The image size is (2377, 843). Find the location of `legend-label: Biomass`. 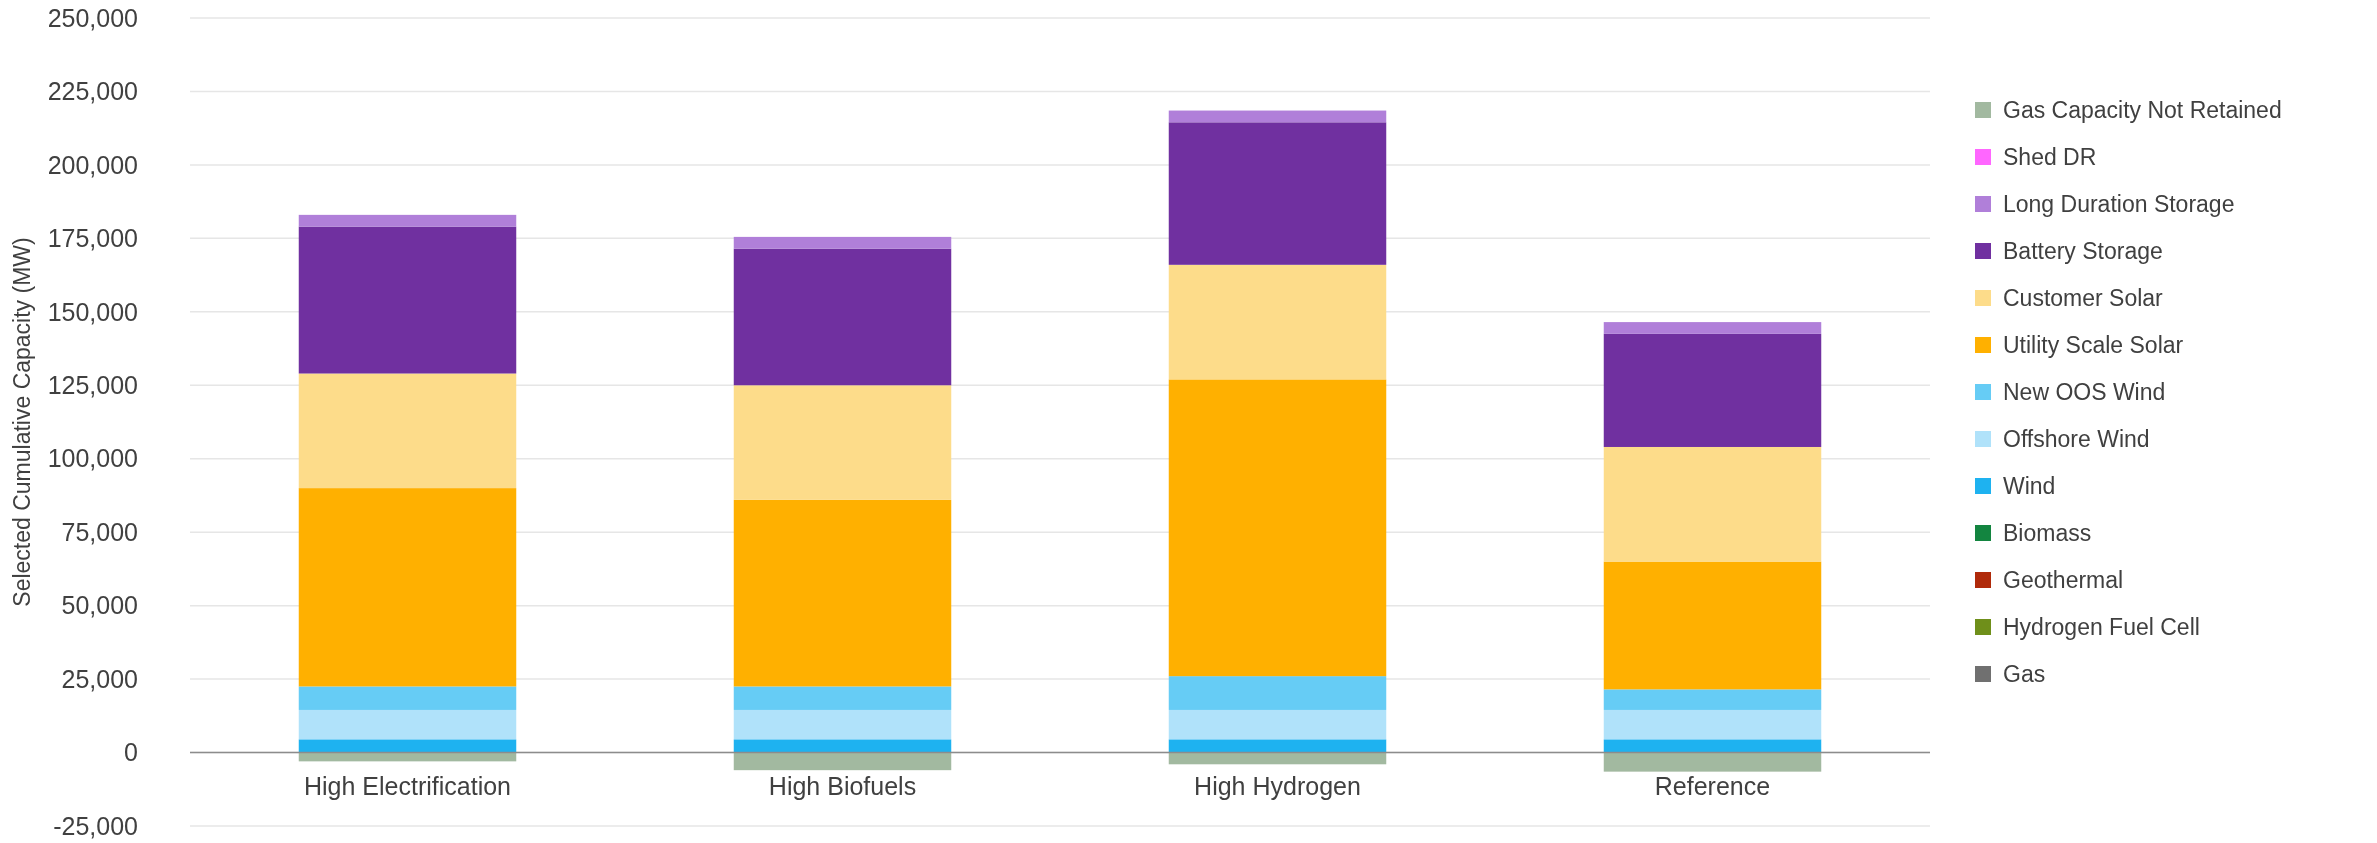

legend-label: Biomass is located at coordinates (2047, 533).